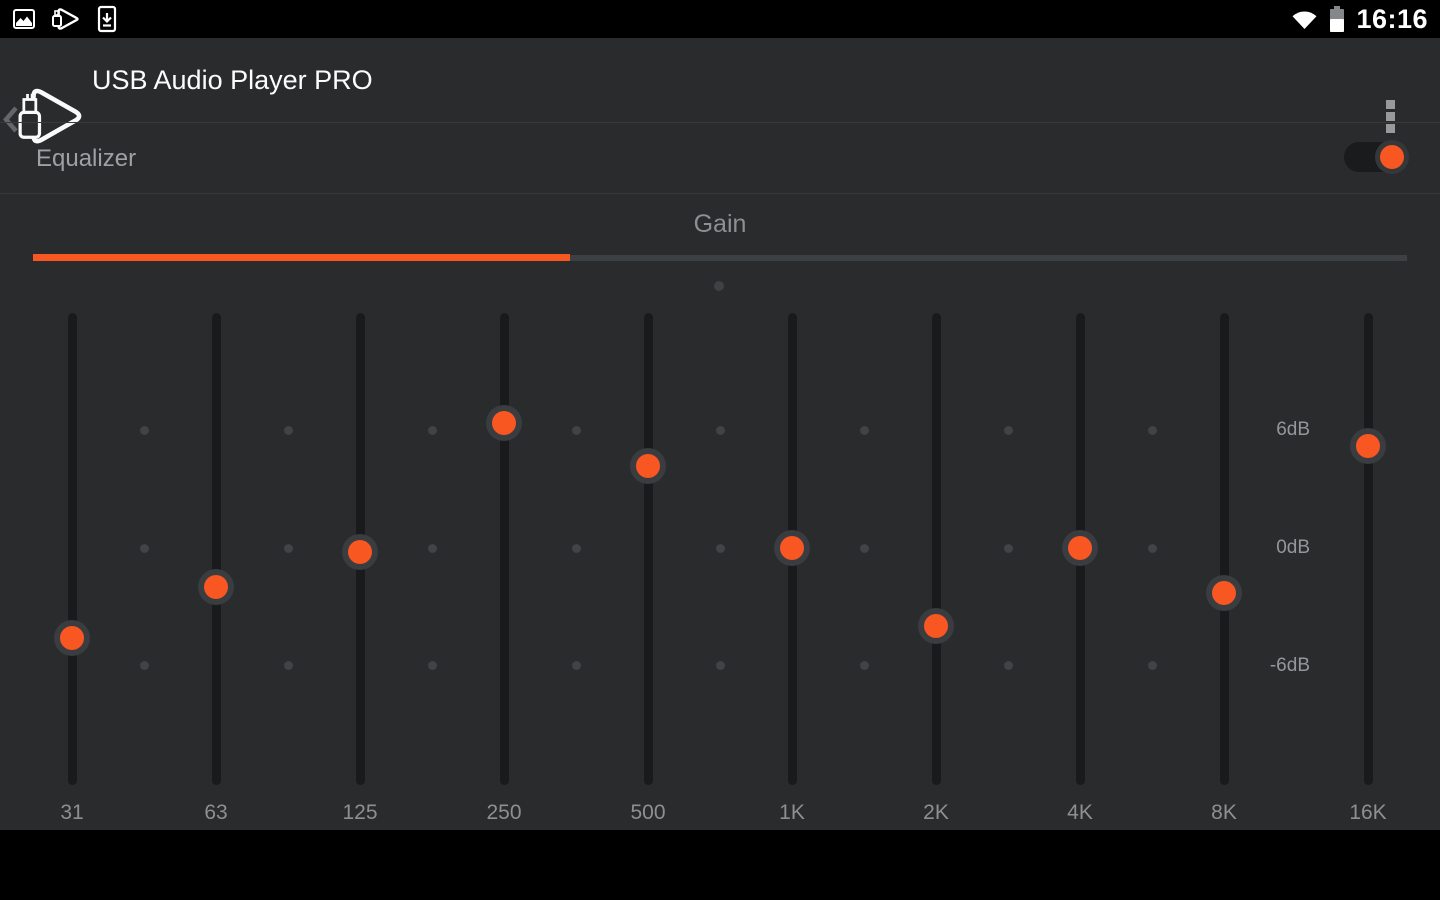 Image resolution: width=1440 pixels, height=900 pixels. I want to click on eq-band-label: 125, so click(360, 812).